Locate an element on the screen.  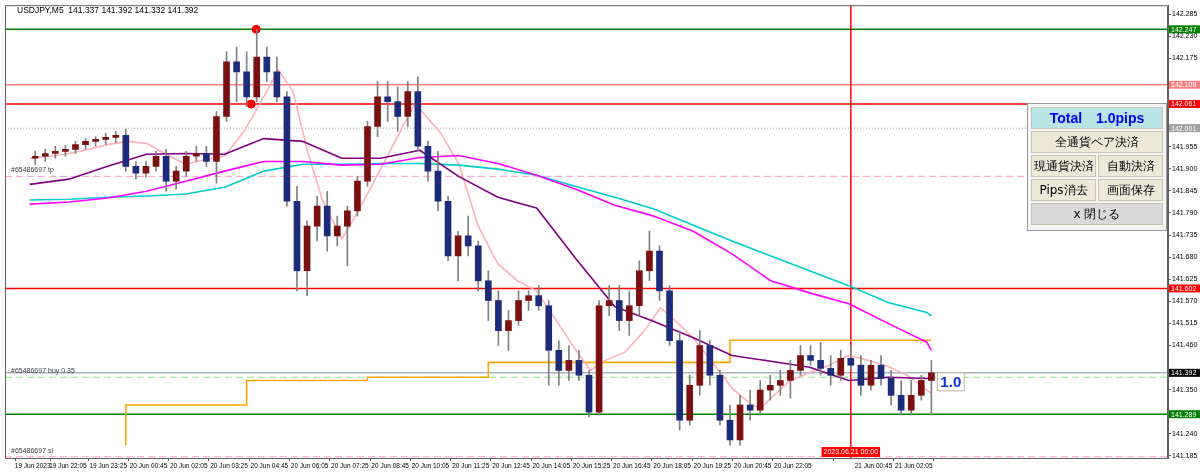
annotation: Pips消去 is located at coordinates (1063, 190).